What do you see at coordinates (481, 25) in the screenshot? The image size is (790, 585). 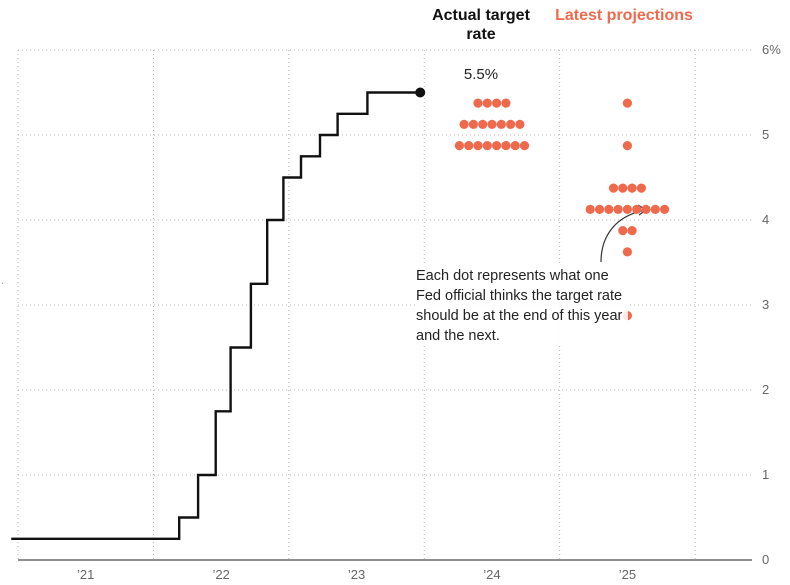 I see `actual-rate-header: Actual target rate` at bounding box center [481, 25].